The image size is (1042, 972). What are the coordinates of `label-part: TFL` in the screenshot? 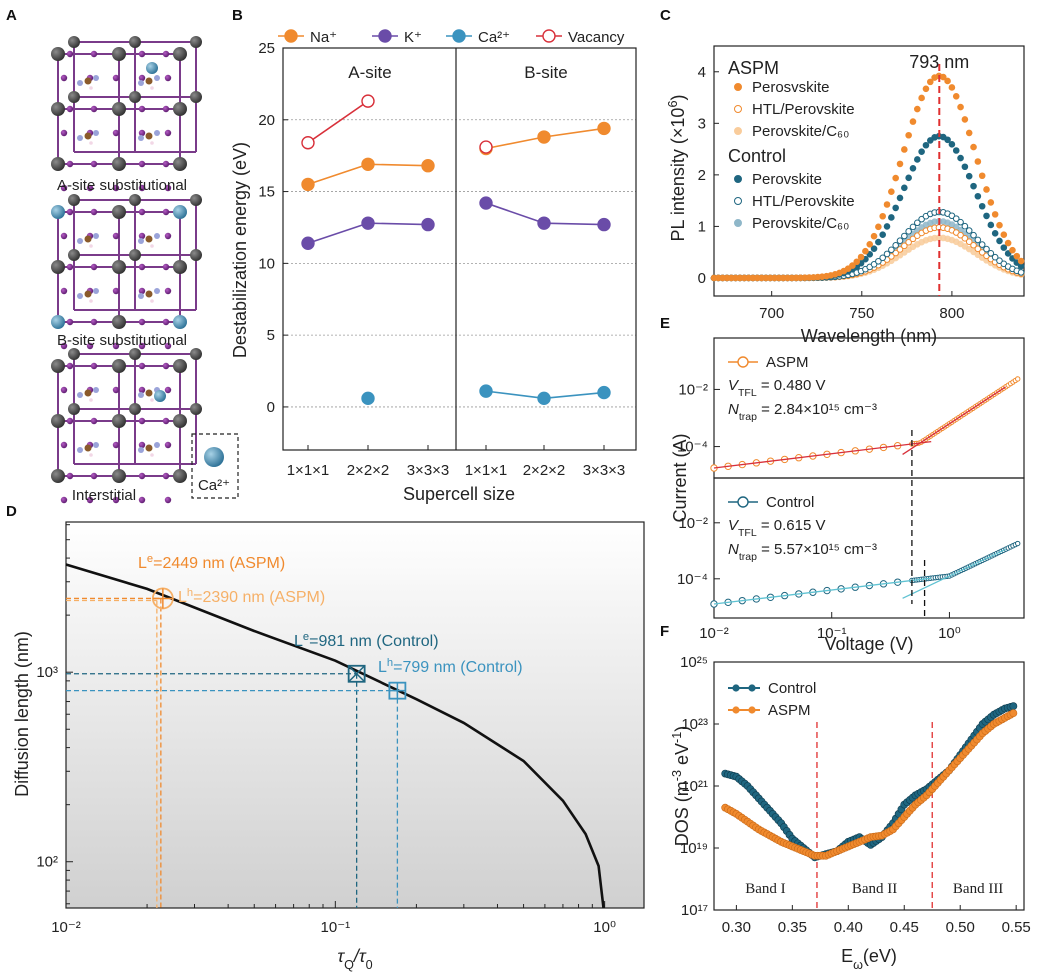 It's located at (747, 393).